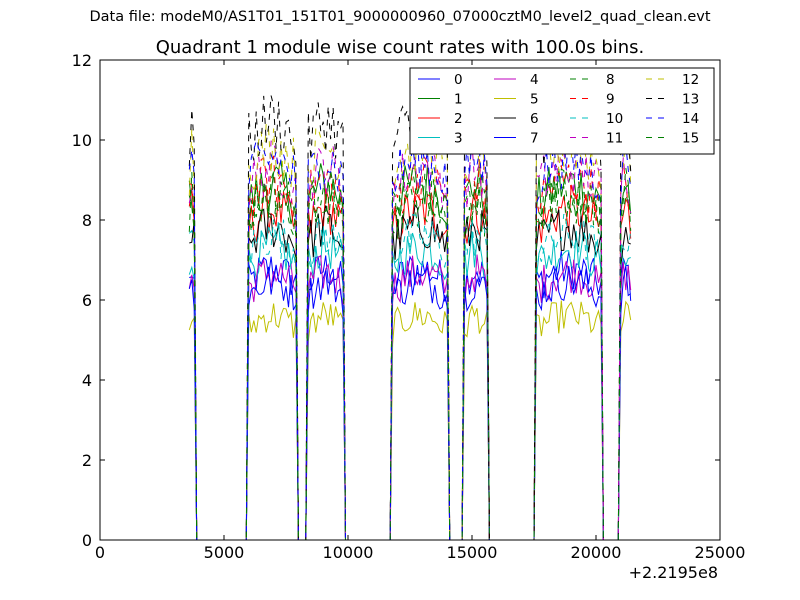 This screenshot has height=600, width=800. What do you see at coordinates (562, 111) in the screenshot?
I see `legend-box` at bounding box center [562, 111].